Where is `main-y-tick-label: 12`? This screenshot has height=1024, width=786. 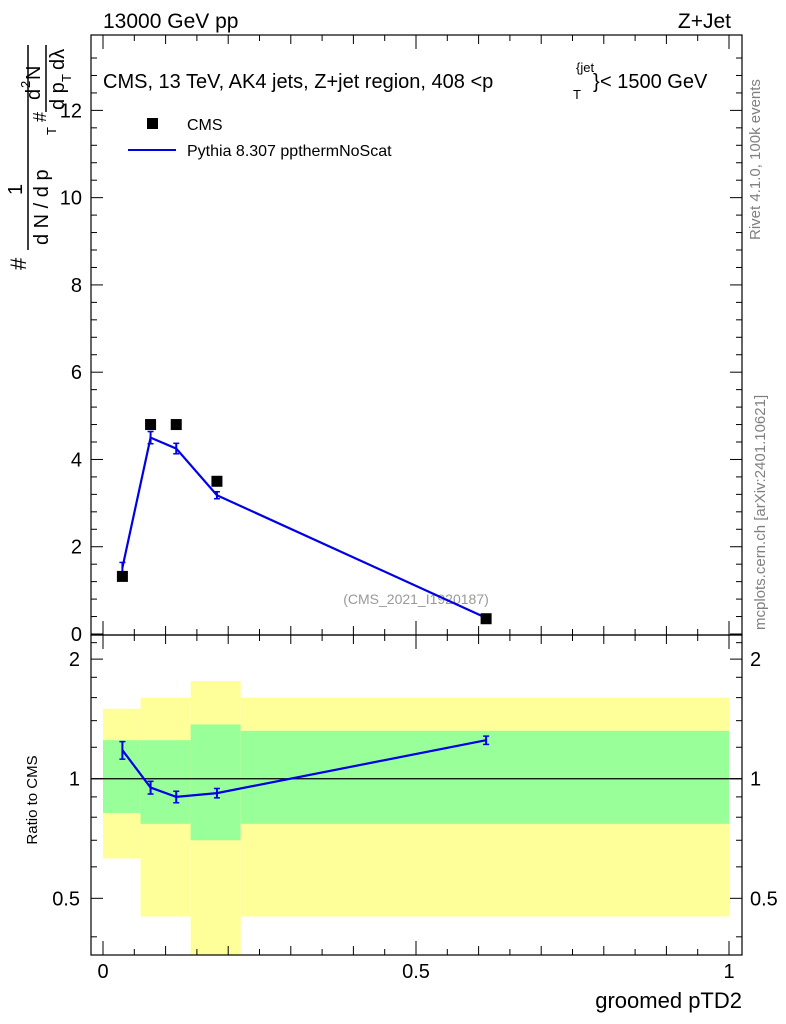 main-y-tick-label: 12 is located at coordinates (71, 111).